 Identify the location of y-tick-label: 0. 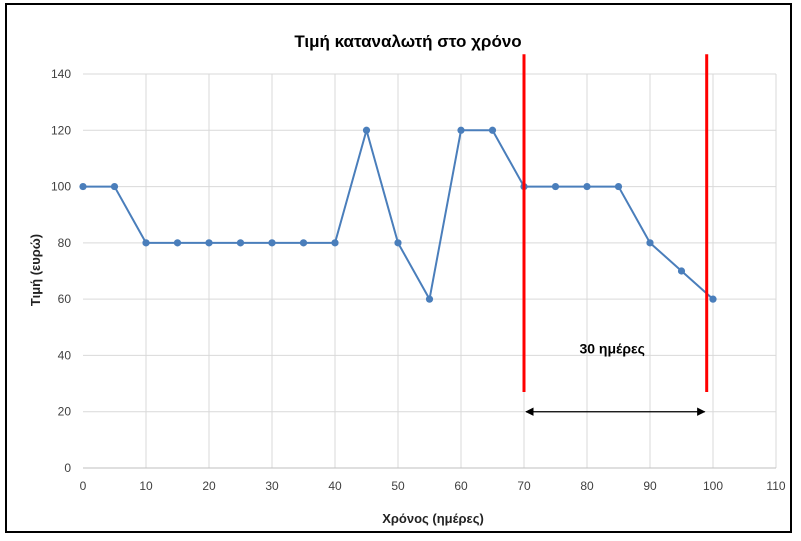
(67, 468).